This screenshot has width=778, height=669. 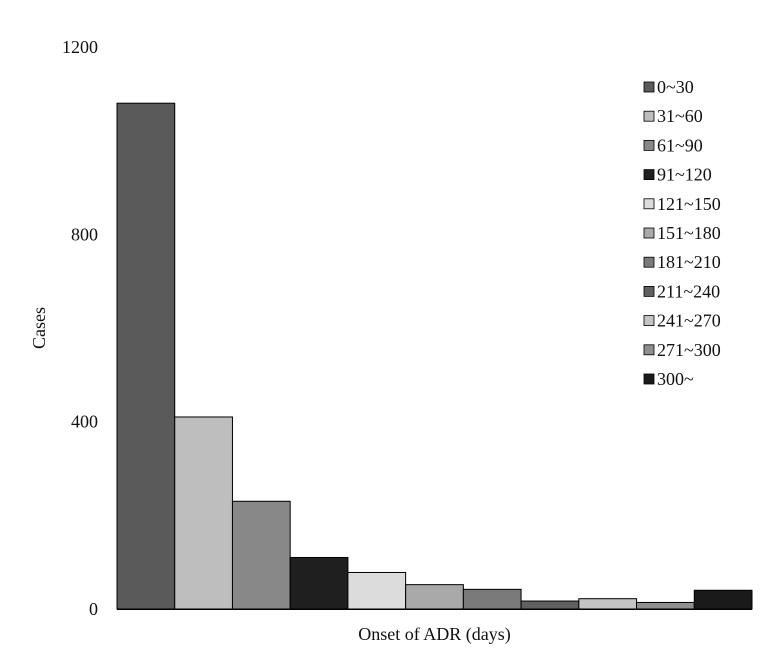 I want to click on y-axis-label: Cases, so click(x=39, y=328).